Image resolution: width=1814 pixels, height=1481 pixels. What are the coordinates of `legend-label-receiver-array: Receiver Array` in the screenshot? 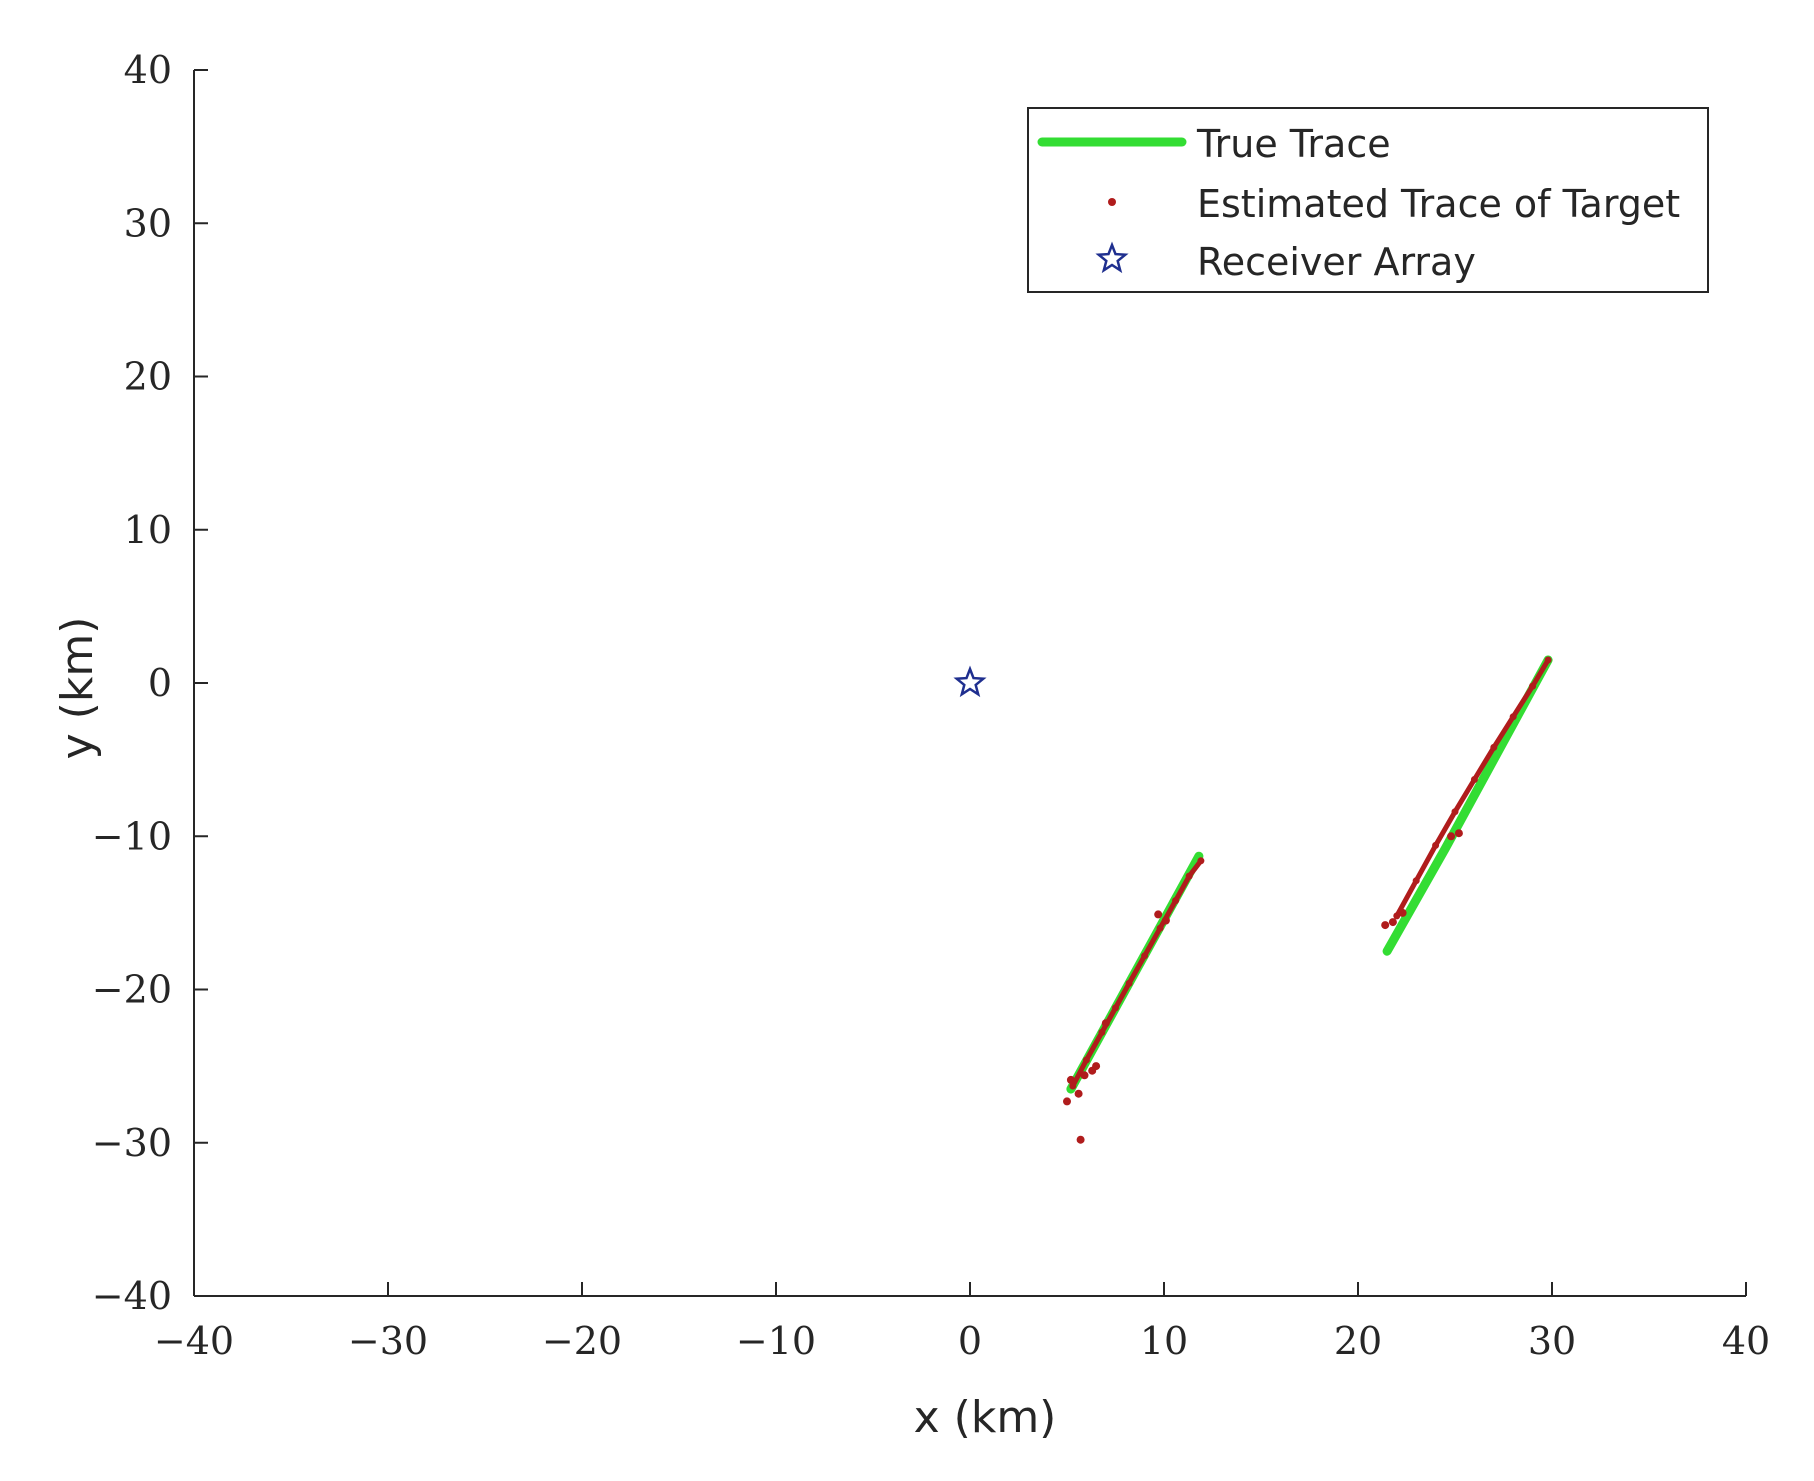 It's located at (1336, 262).